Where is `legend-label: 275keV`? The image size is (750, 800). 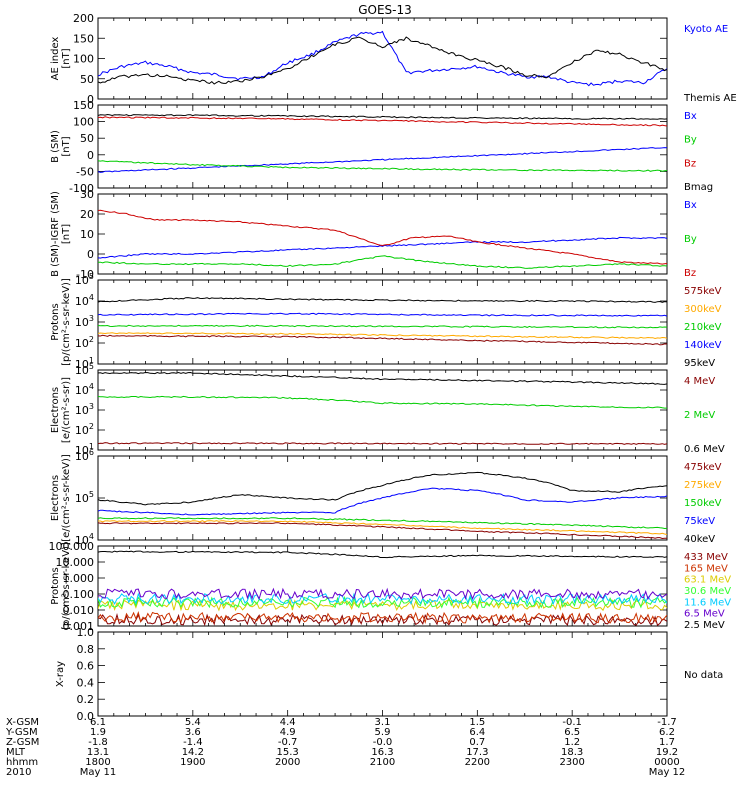
legend-label: 275keV is located at coordinates (703, 485).